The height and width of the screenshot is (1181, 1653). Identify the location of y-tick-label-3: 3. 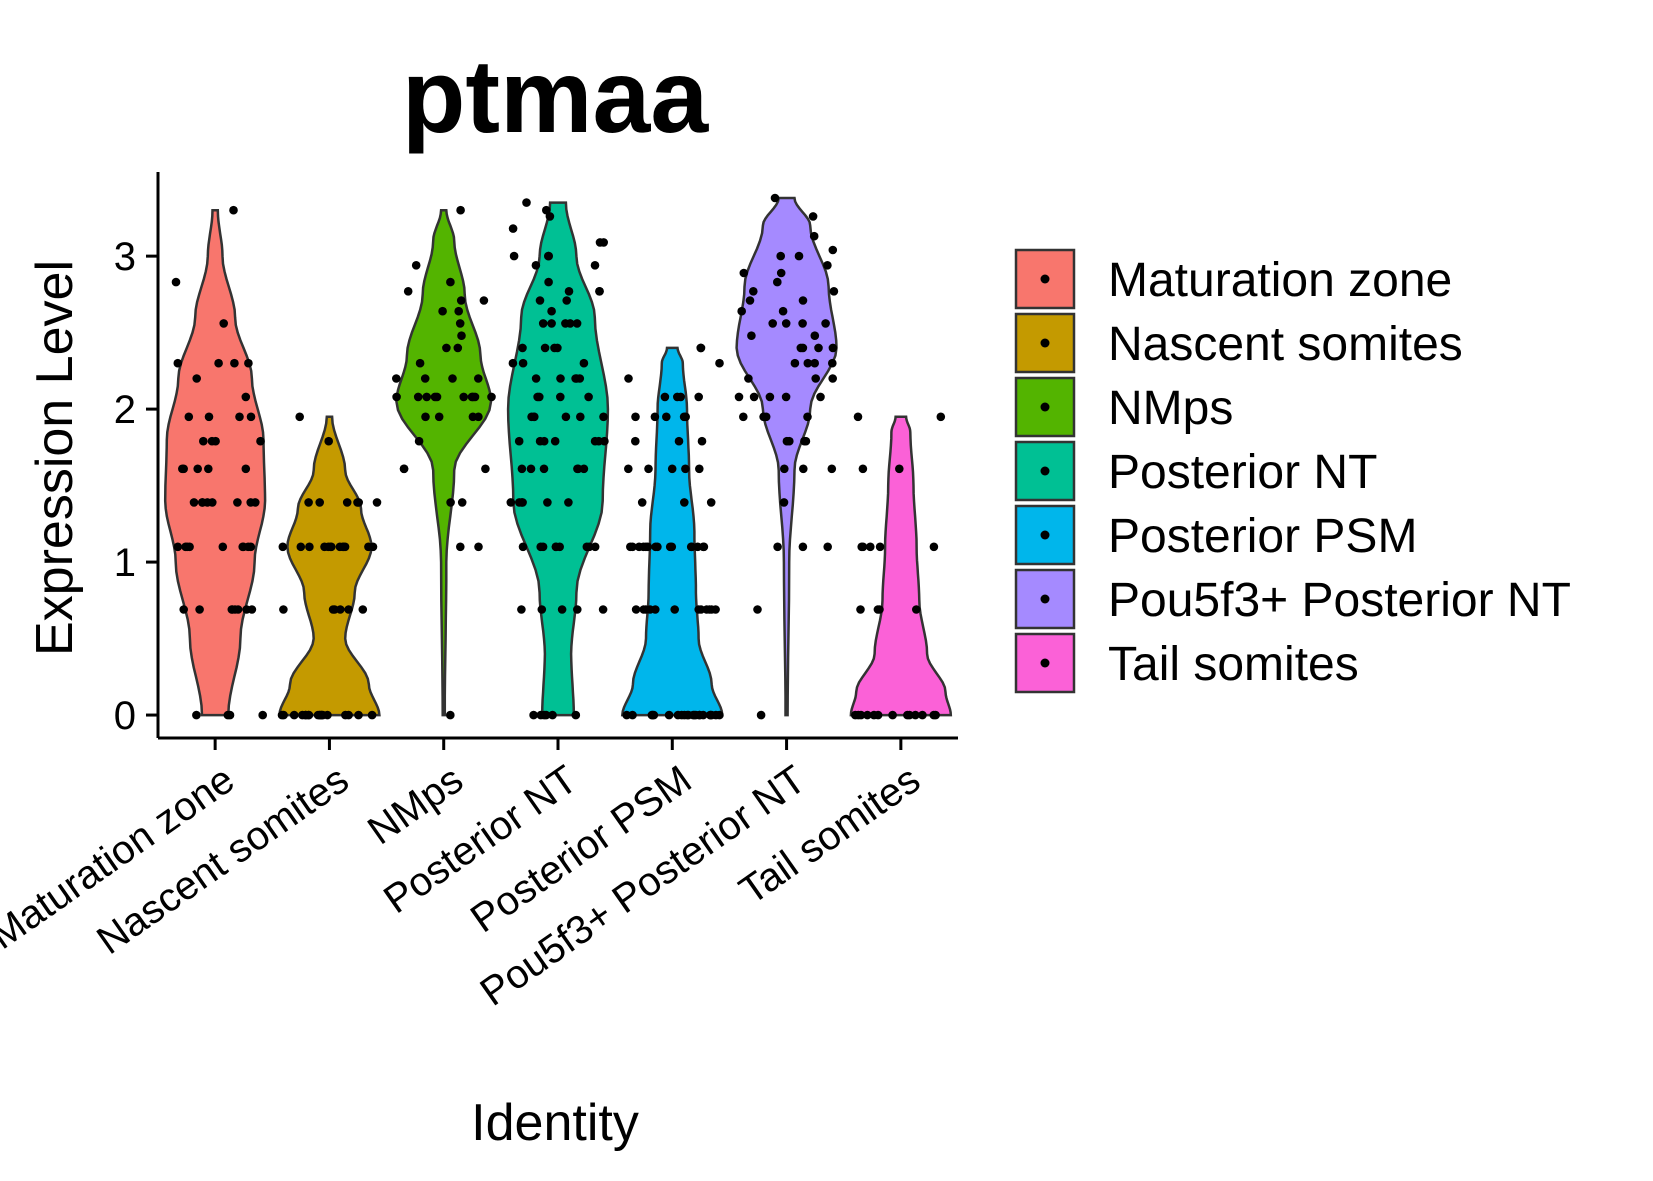
(125, 257).